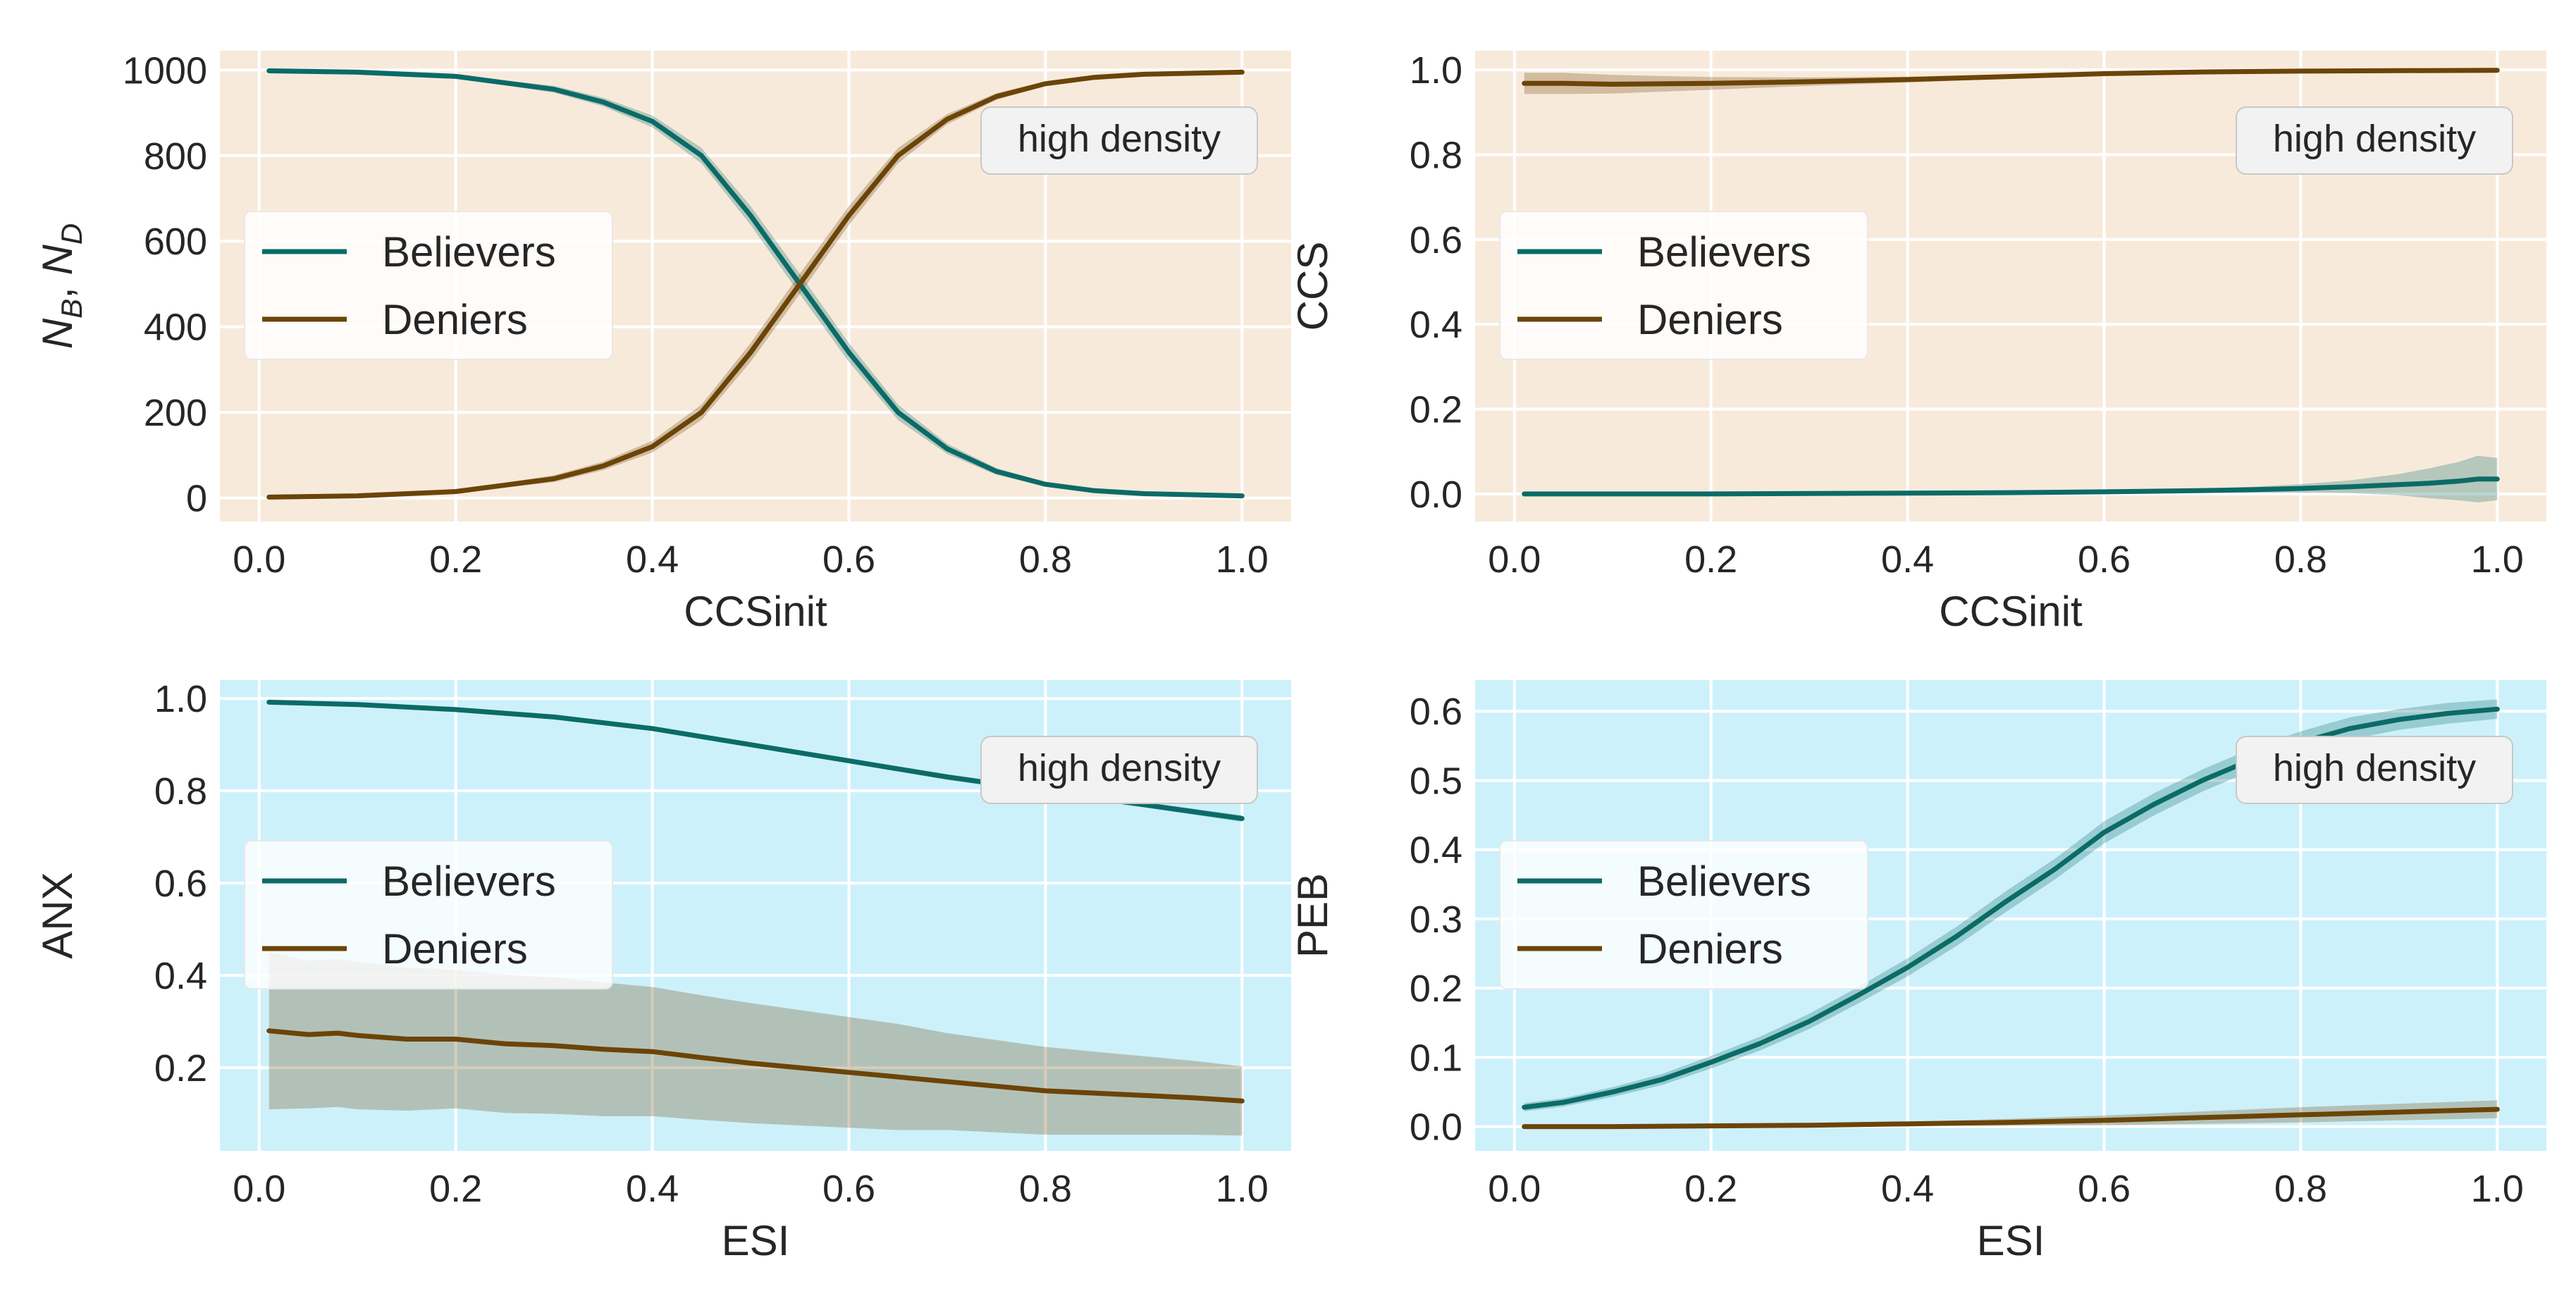  Describe the element at coordinates (1312, 286) in the screenshot. I see `y-axis-label: CCS` at that location.